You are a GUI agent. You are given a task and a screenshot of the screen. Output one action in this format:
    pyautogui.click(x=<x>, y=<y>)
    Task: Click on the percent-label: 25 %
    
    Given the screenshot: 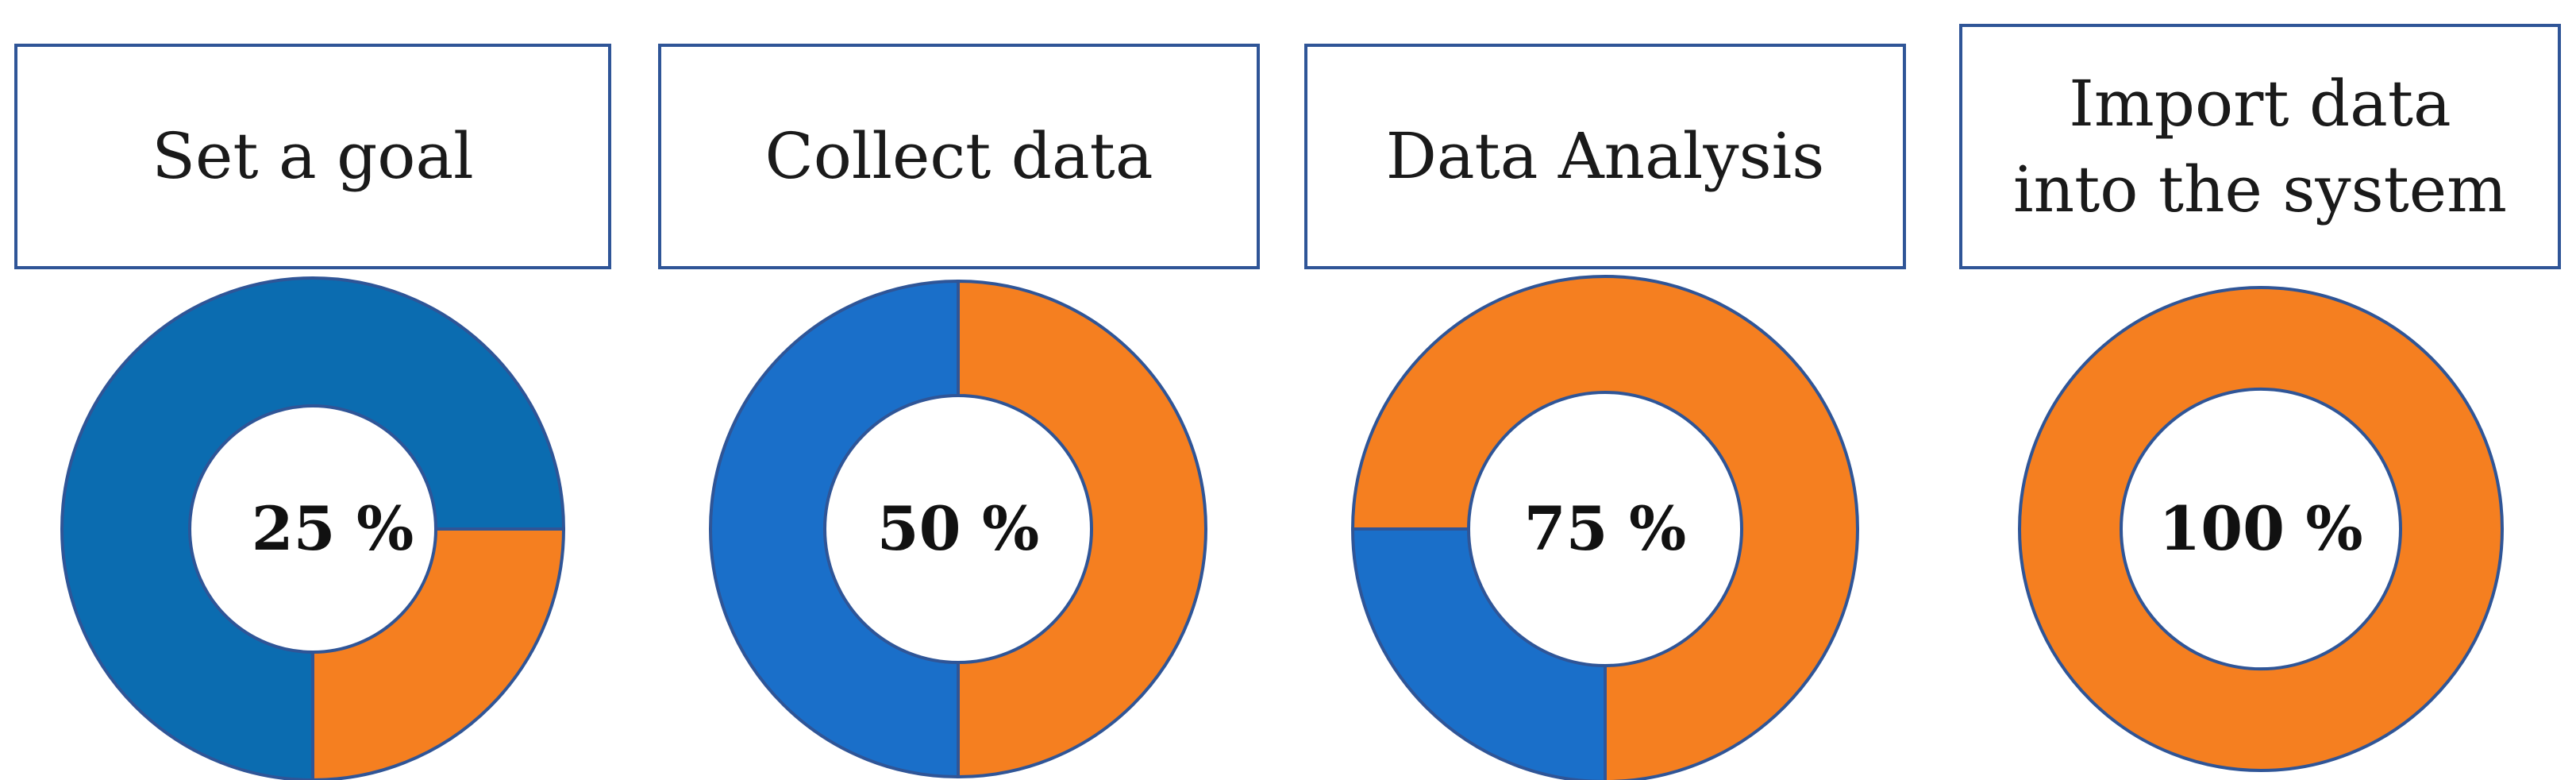 What is the action you would take?
    pyautogui.click(x=333, y=528)
    